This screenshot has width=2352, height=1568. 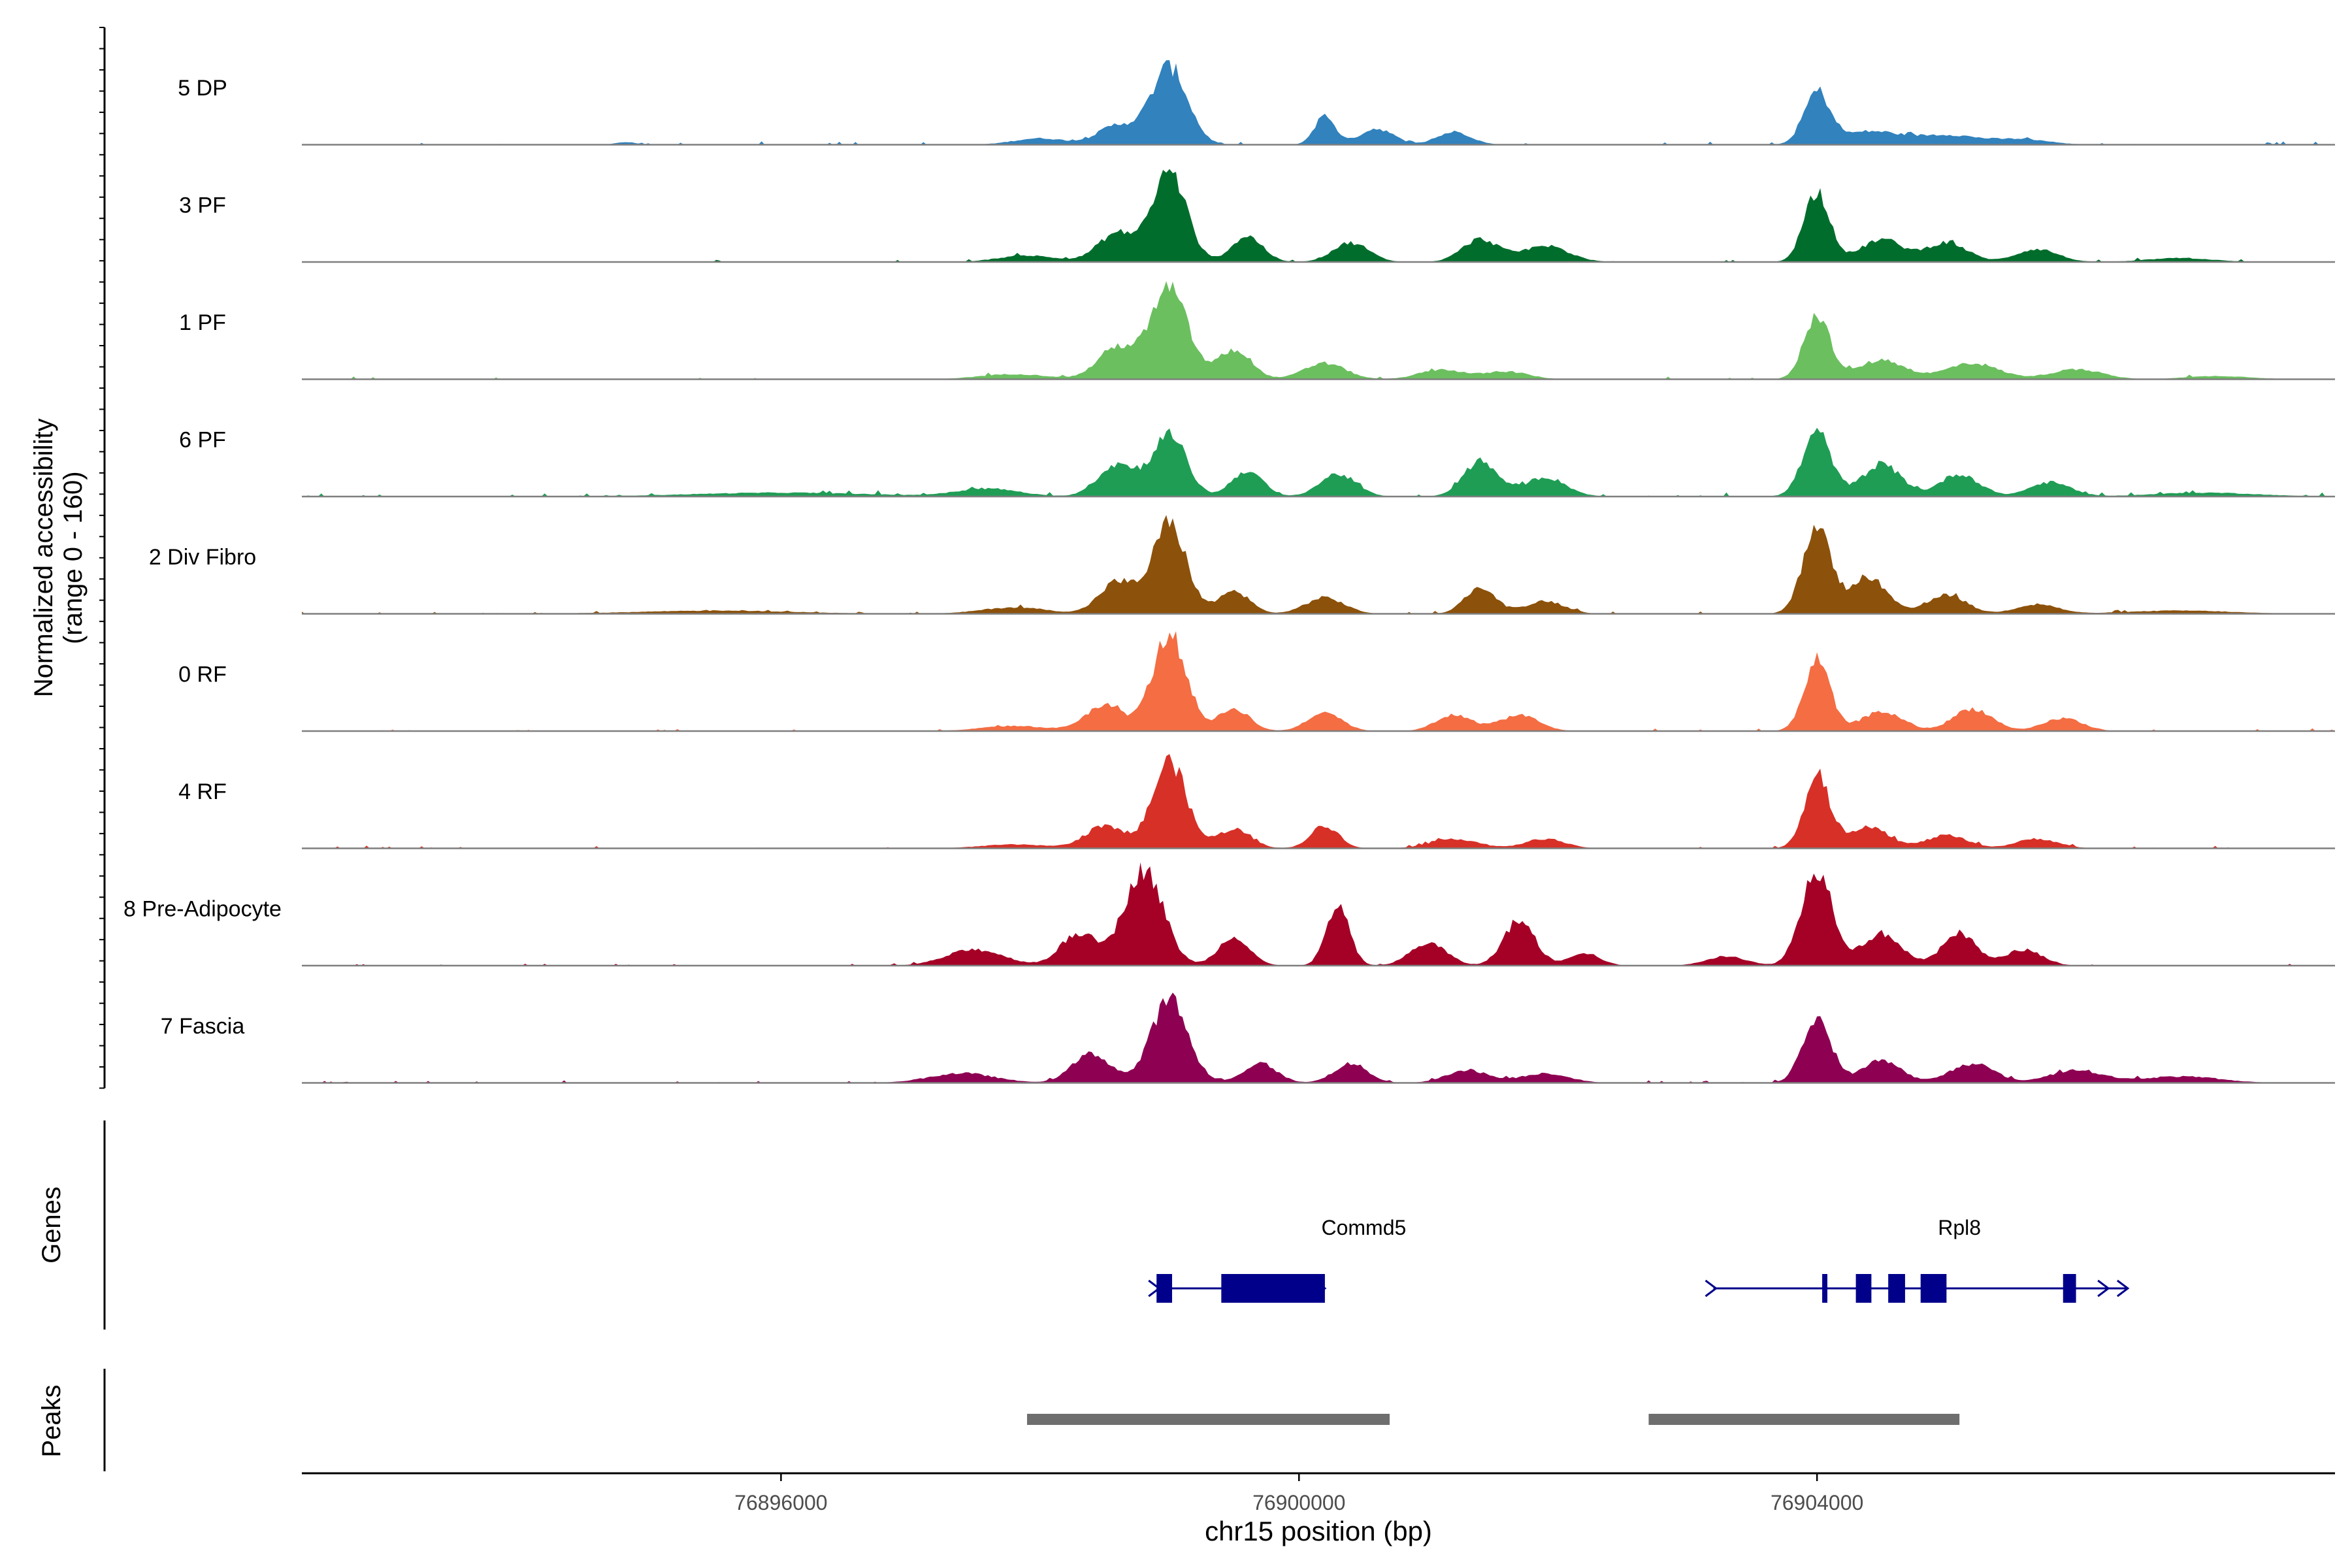 What do you see at coordinates (203, 1026) in the screenshot?
I see `track-label: 7 Fascia` at bounding box center [203, 1026].